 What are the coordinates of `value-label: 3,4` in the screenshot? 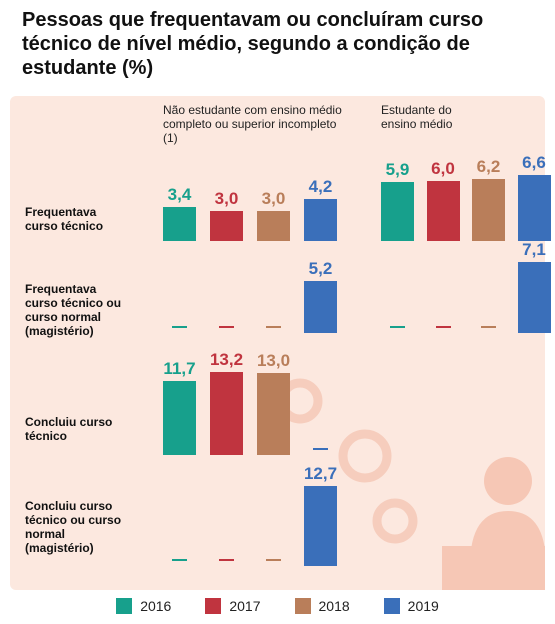 It's located at (179, 194).